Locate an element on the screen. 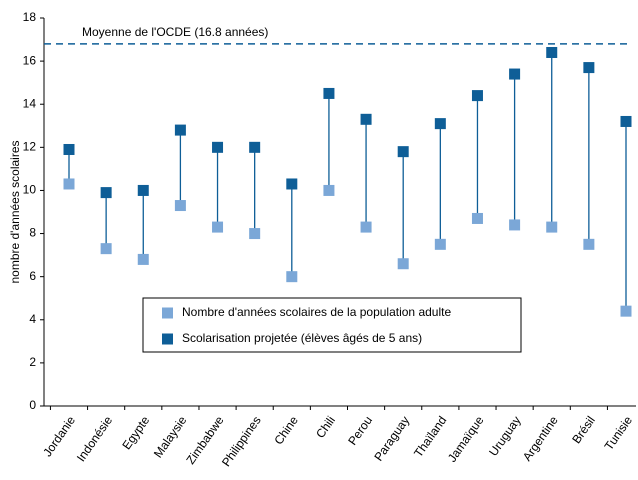 The image size is (638, 480). y-tick-label: 16 is located at coordinates (30, 60).